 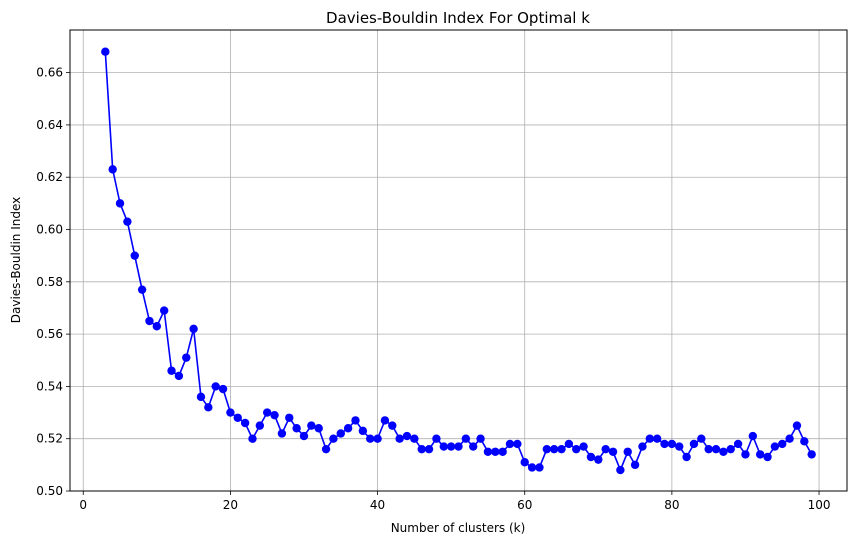 What do you see at coordinates (458, 18) in the screenshot?
I see `chart-title: Davies-Bouldin Index For Optimal k` at bounding box center [458, 18].